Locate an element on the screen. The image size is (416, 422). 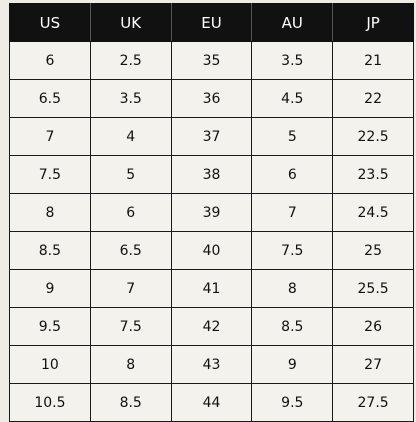
table-row: 7.5 5 38 6 23.5 is located at coordinates (211, 174).